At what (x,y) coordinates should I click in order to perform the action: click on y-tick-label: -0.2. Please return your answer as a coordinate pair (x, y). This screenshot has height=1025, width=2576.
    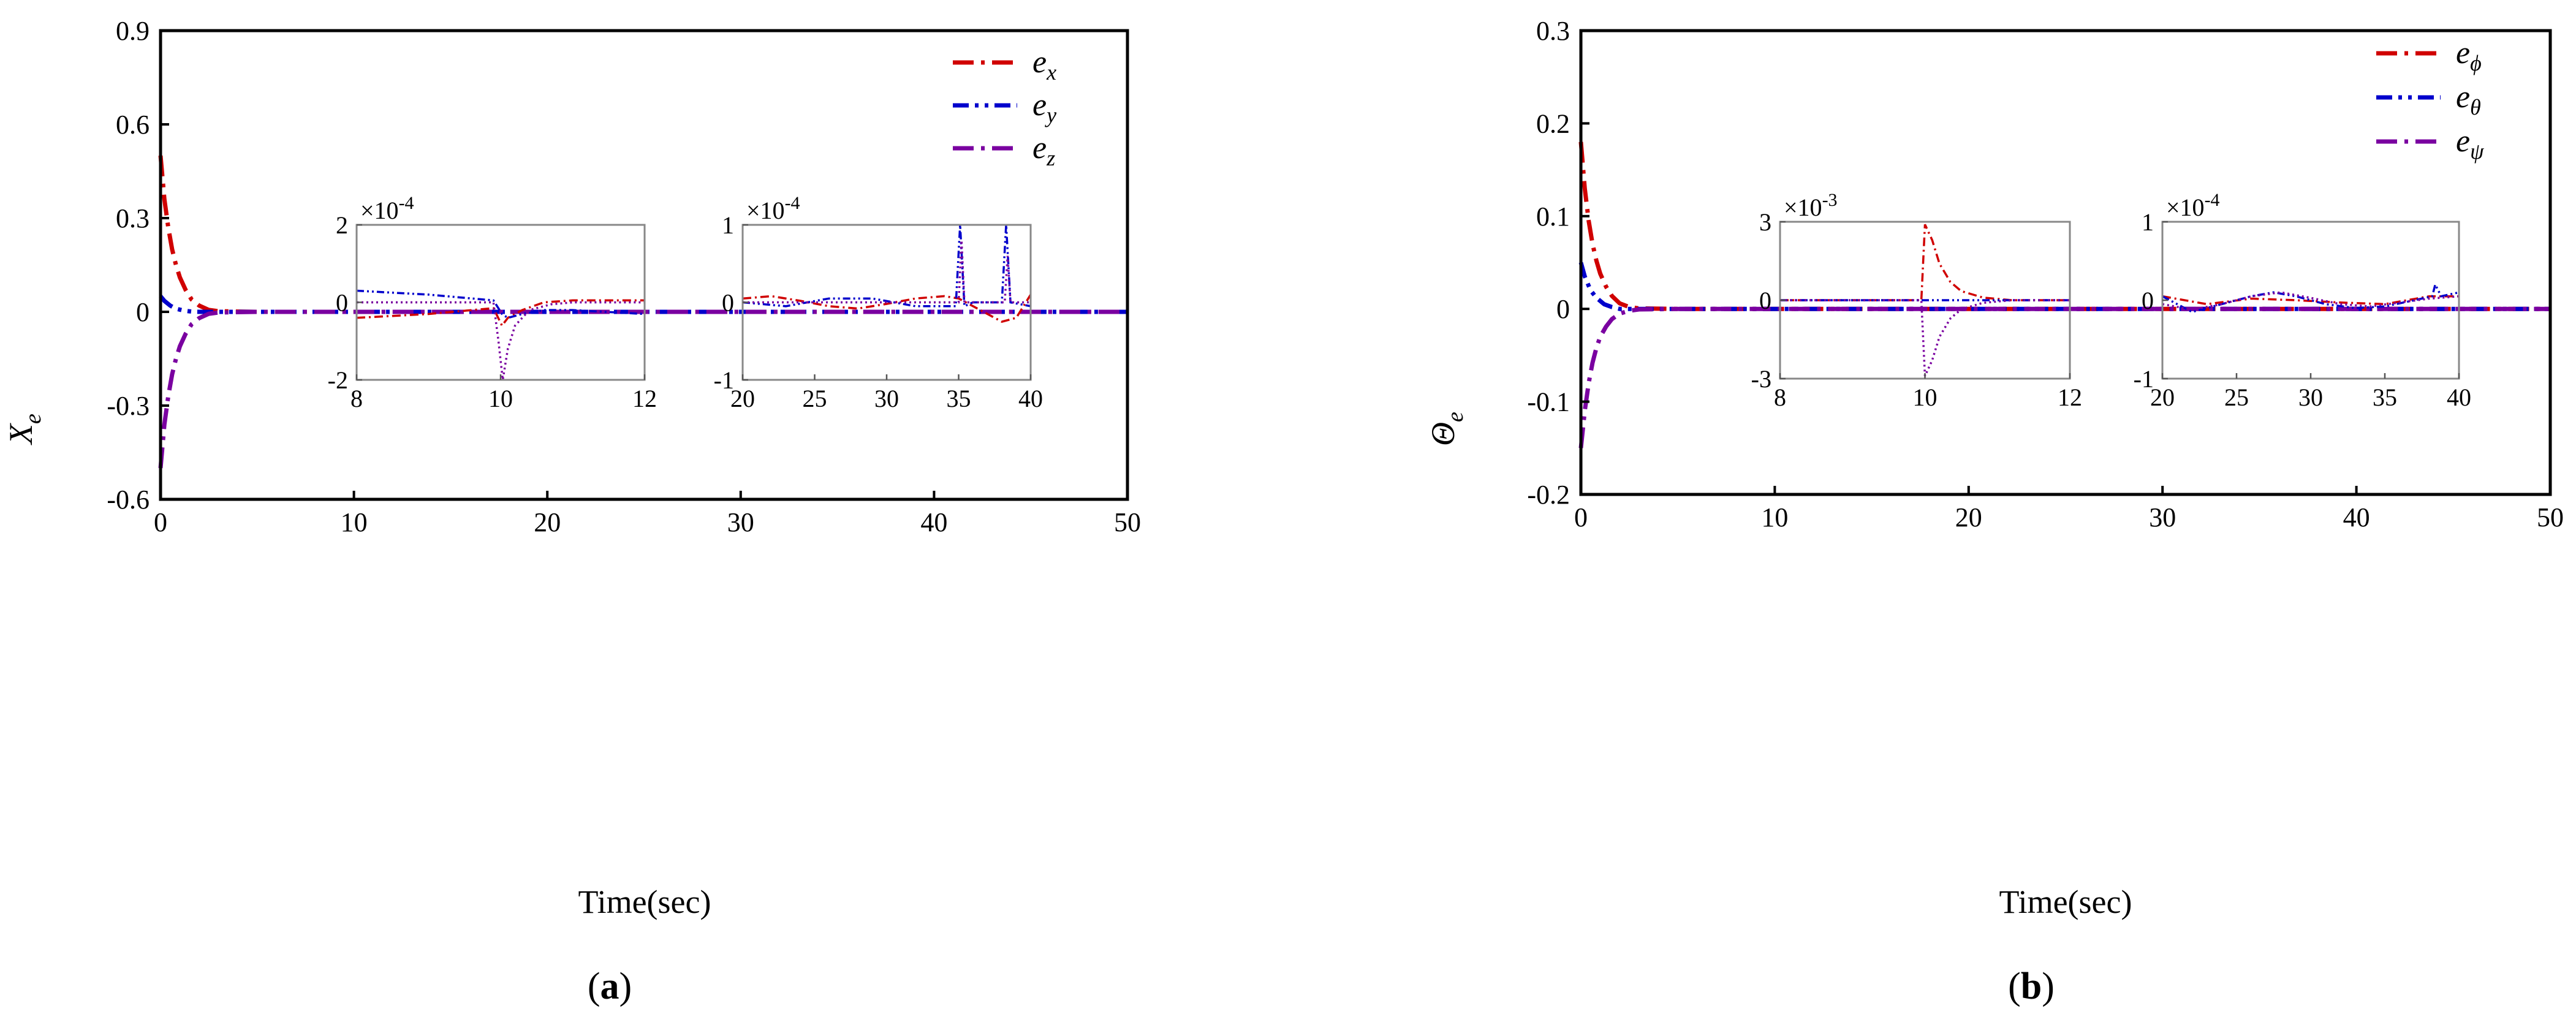
    Looking at the image, I should click on (1548, 495).